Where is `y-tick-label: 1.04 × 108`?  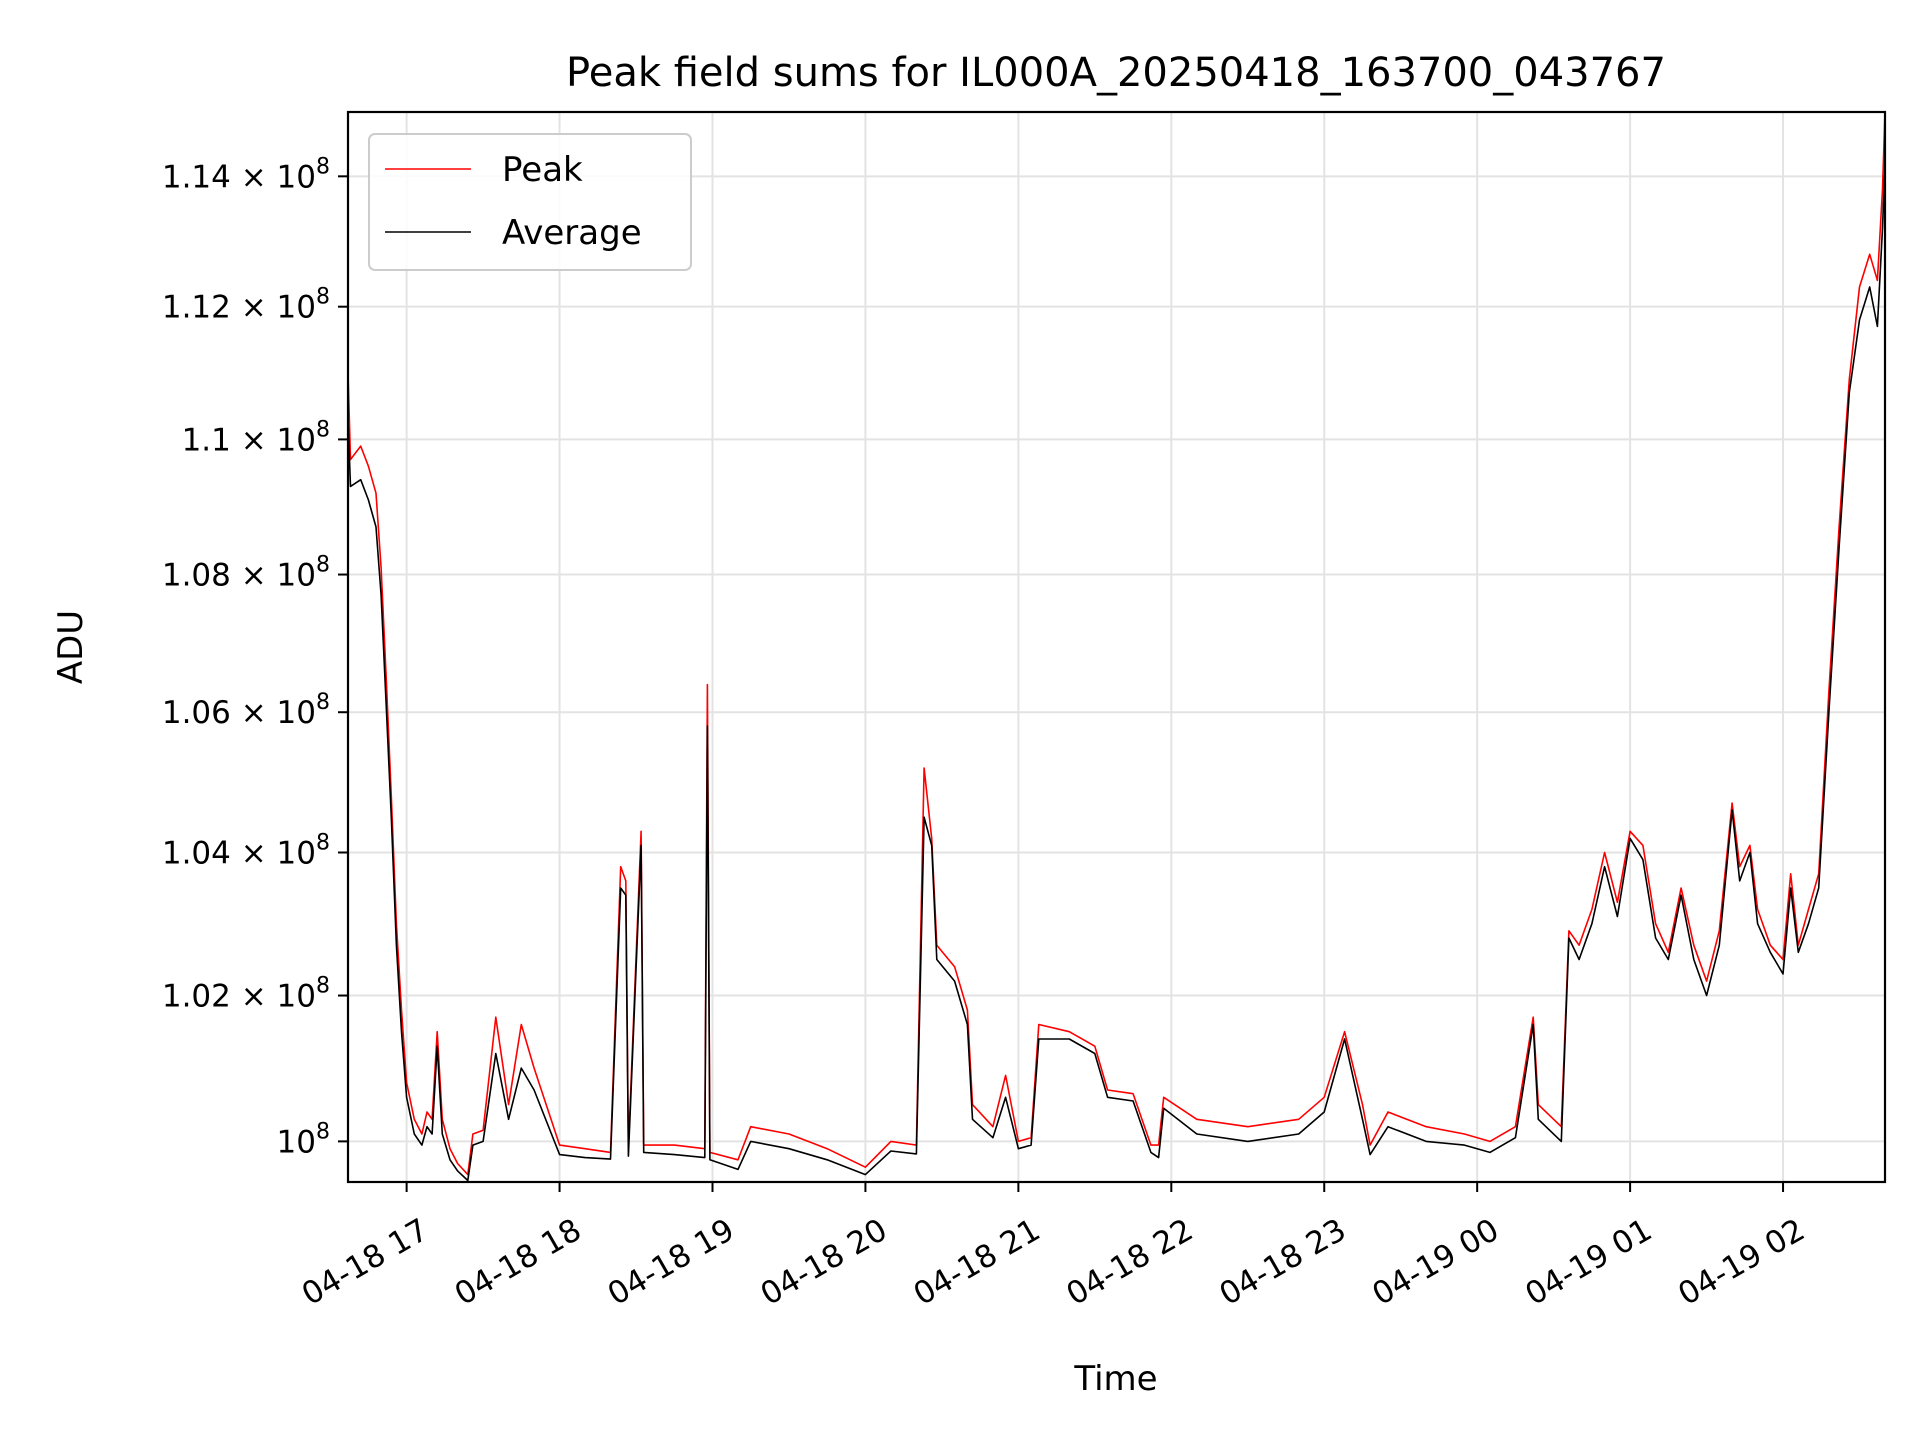
y-tick-label: 1.04 × 108 is located at coordinates (246, 851).